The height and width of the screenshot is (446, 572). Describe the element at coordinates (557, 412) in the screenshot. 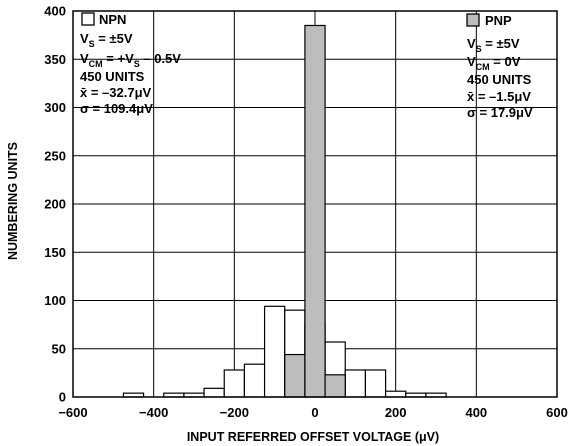

I see `x-tick-label: 600` at that location.